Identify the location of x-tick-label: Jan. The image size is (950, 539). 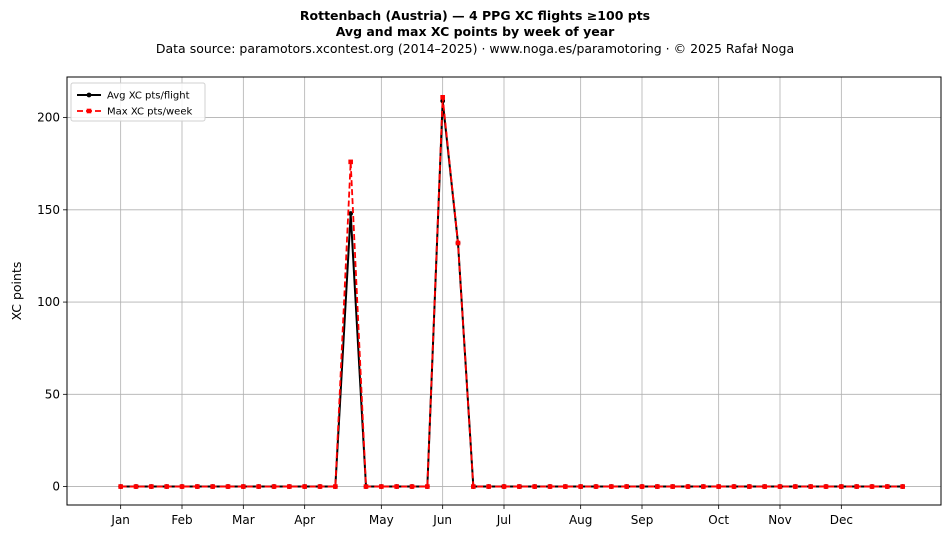
(120, 520).